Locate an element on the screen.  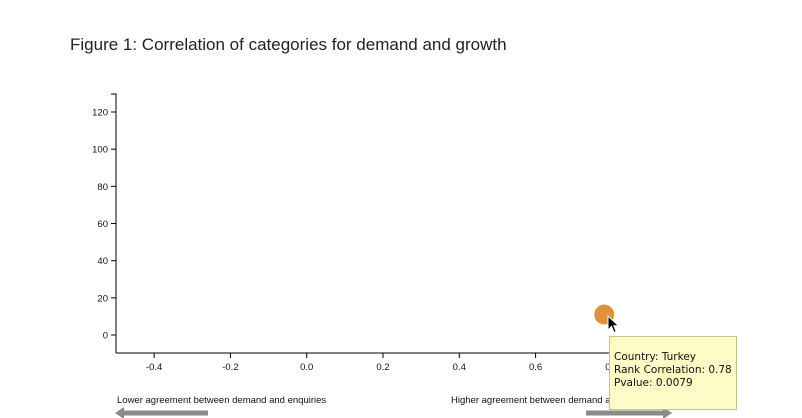
y-axis-line is located at coordinates (114, 223).